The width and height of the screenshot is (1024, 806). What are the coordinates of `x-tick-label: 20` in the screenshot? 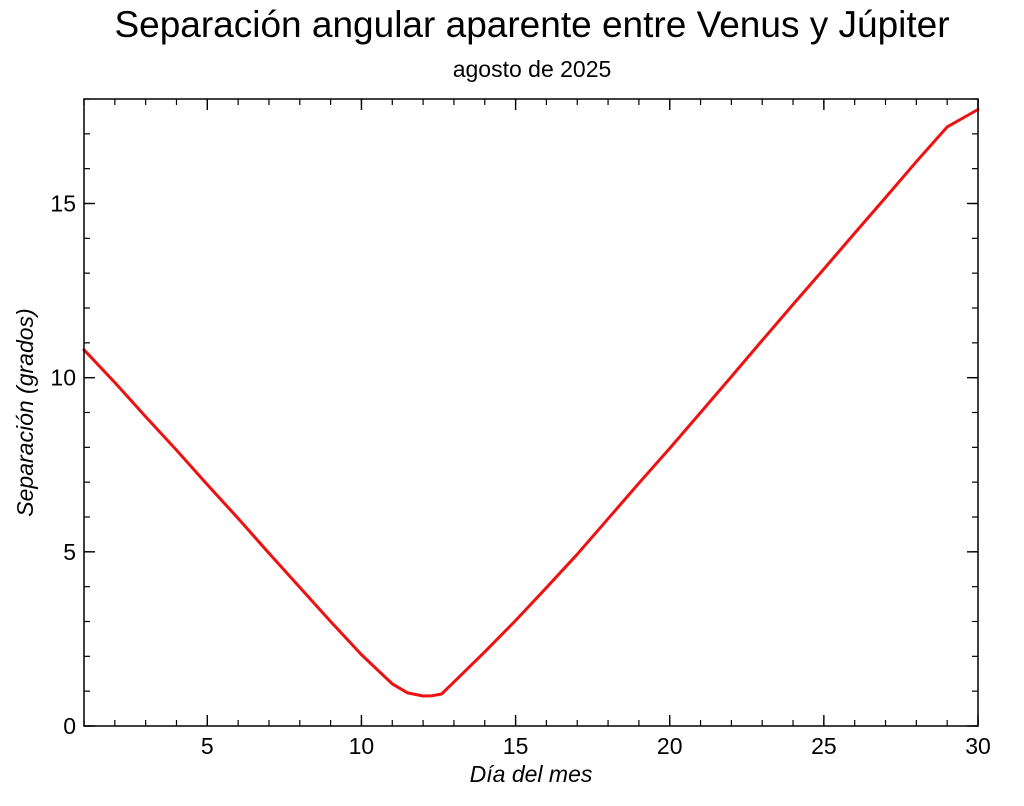 It's located at (670, 746).